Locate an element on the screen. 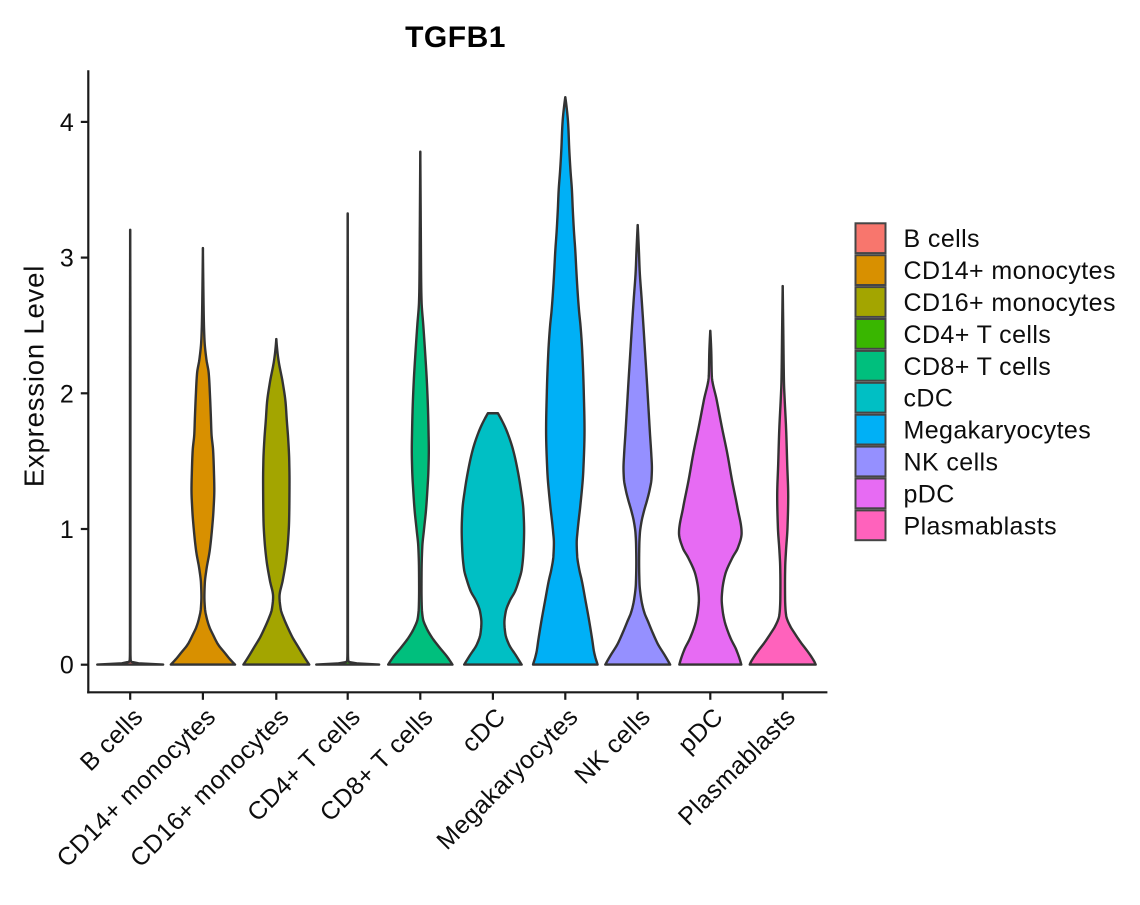 The image size is (1140, 905). svg-text: CD4+ T cells is located at coordinates (978, 335).